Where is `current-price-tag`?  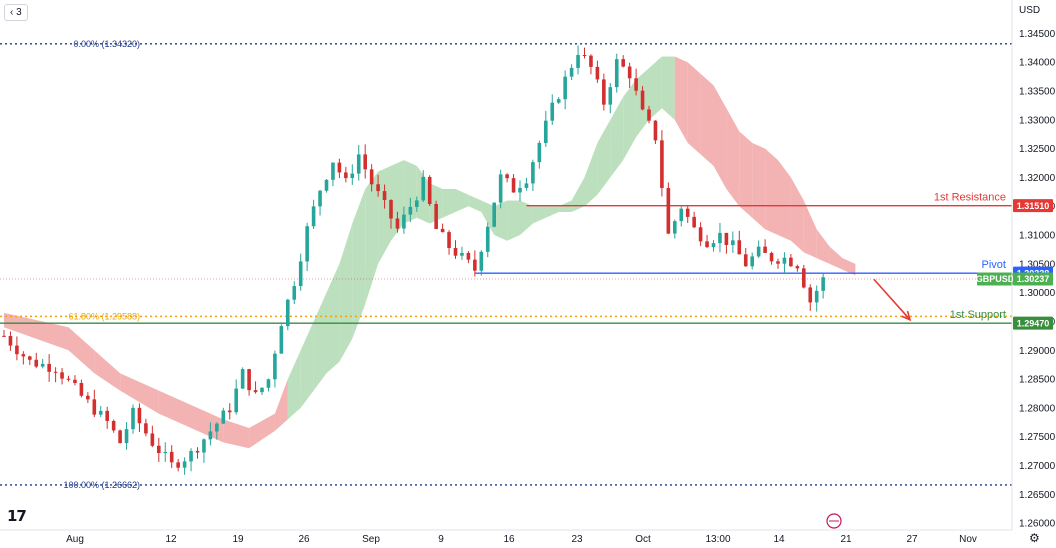 current-price-tag is located at coordinates (1033, 279).